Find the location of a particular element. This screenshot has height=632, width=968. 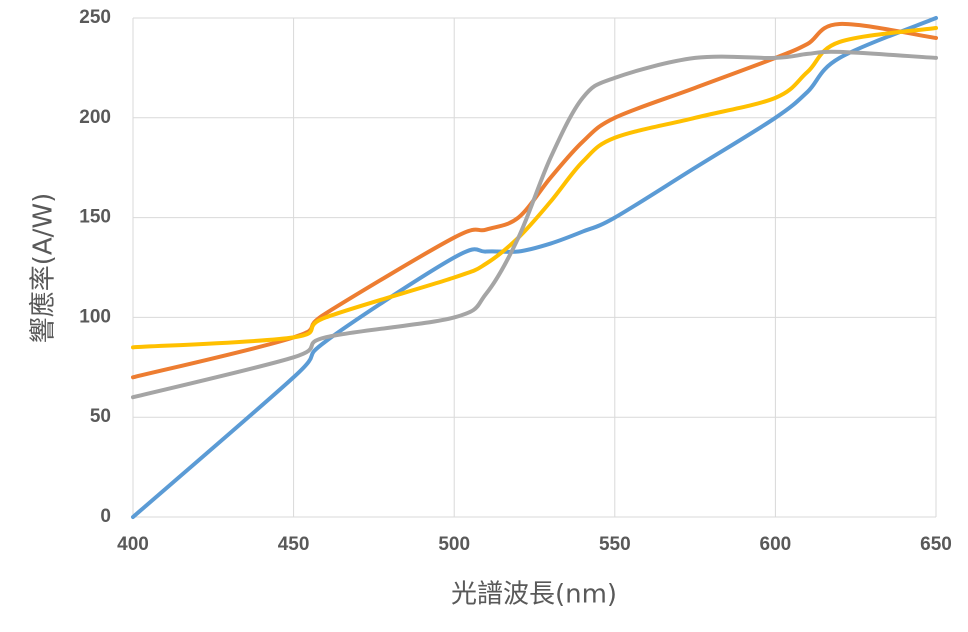

x-tick-label: 650 is located at coordinates (936, 544).